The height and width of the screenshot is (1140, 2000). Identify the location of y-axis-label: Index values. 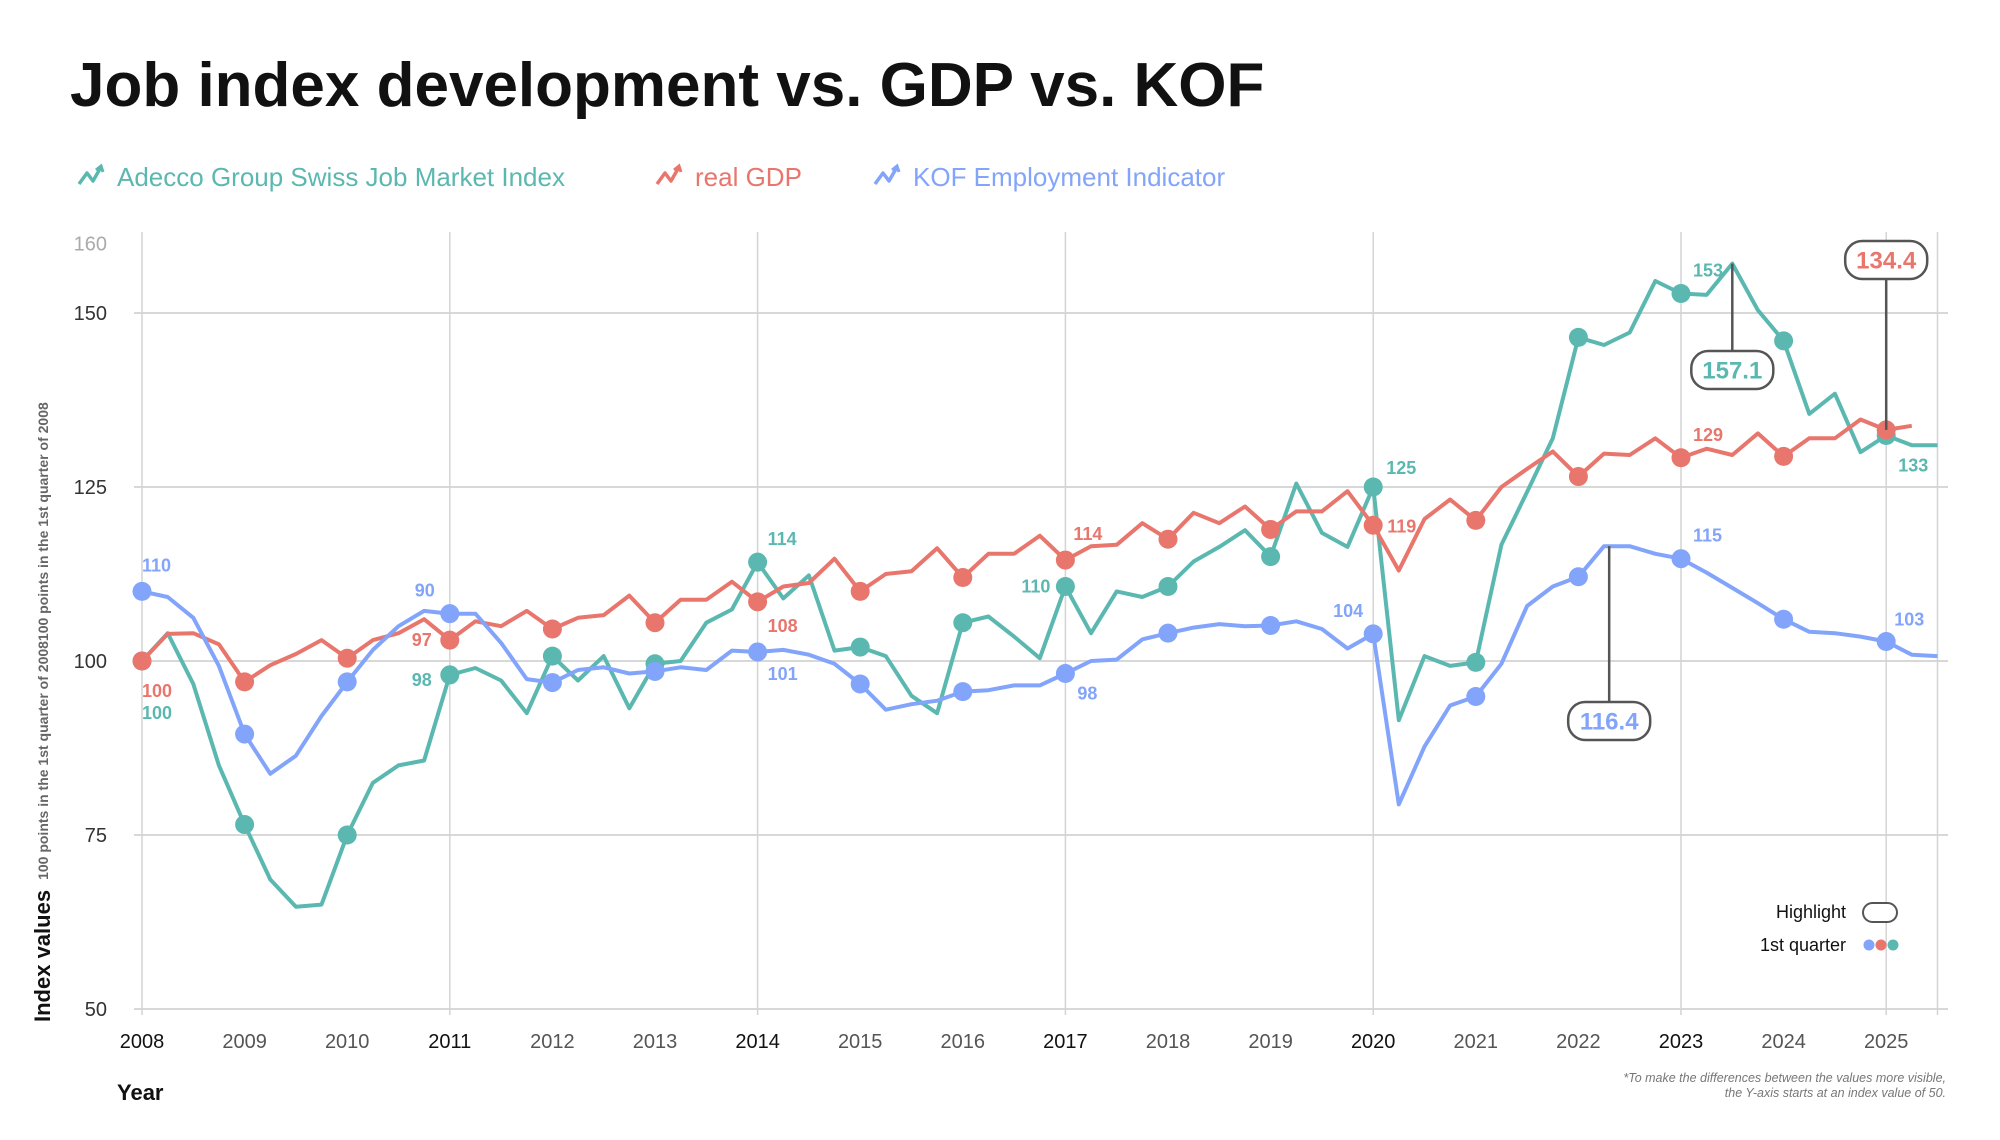
(42, 956).